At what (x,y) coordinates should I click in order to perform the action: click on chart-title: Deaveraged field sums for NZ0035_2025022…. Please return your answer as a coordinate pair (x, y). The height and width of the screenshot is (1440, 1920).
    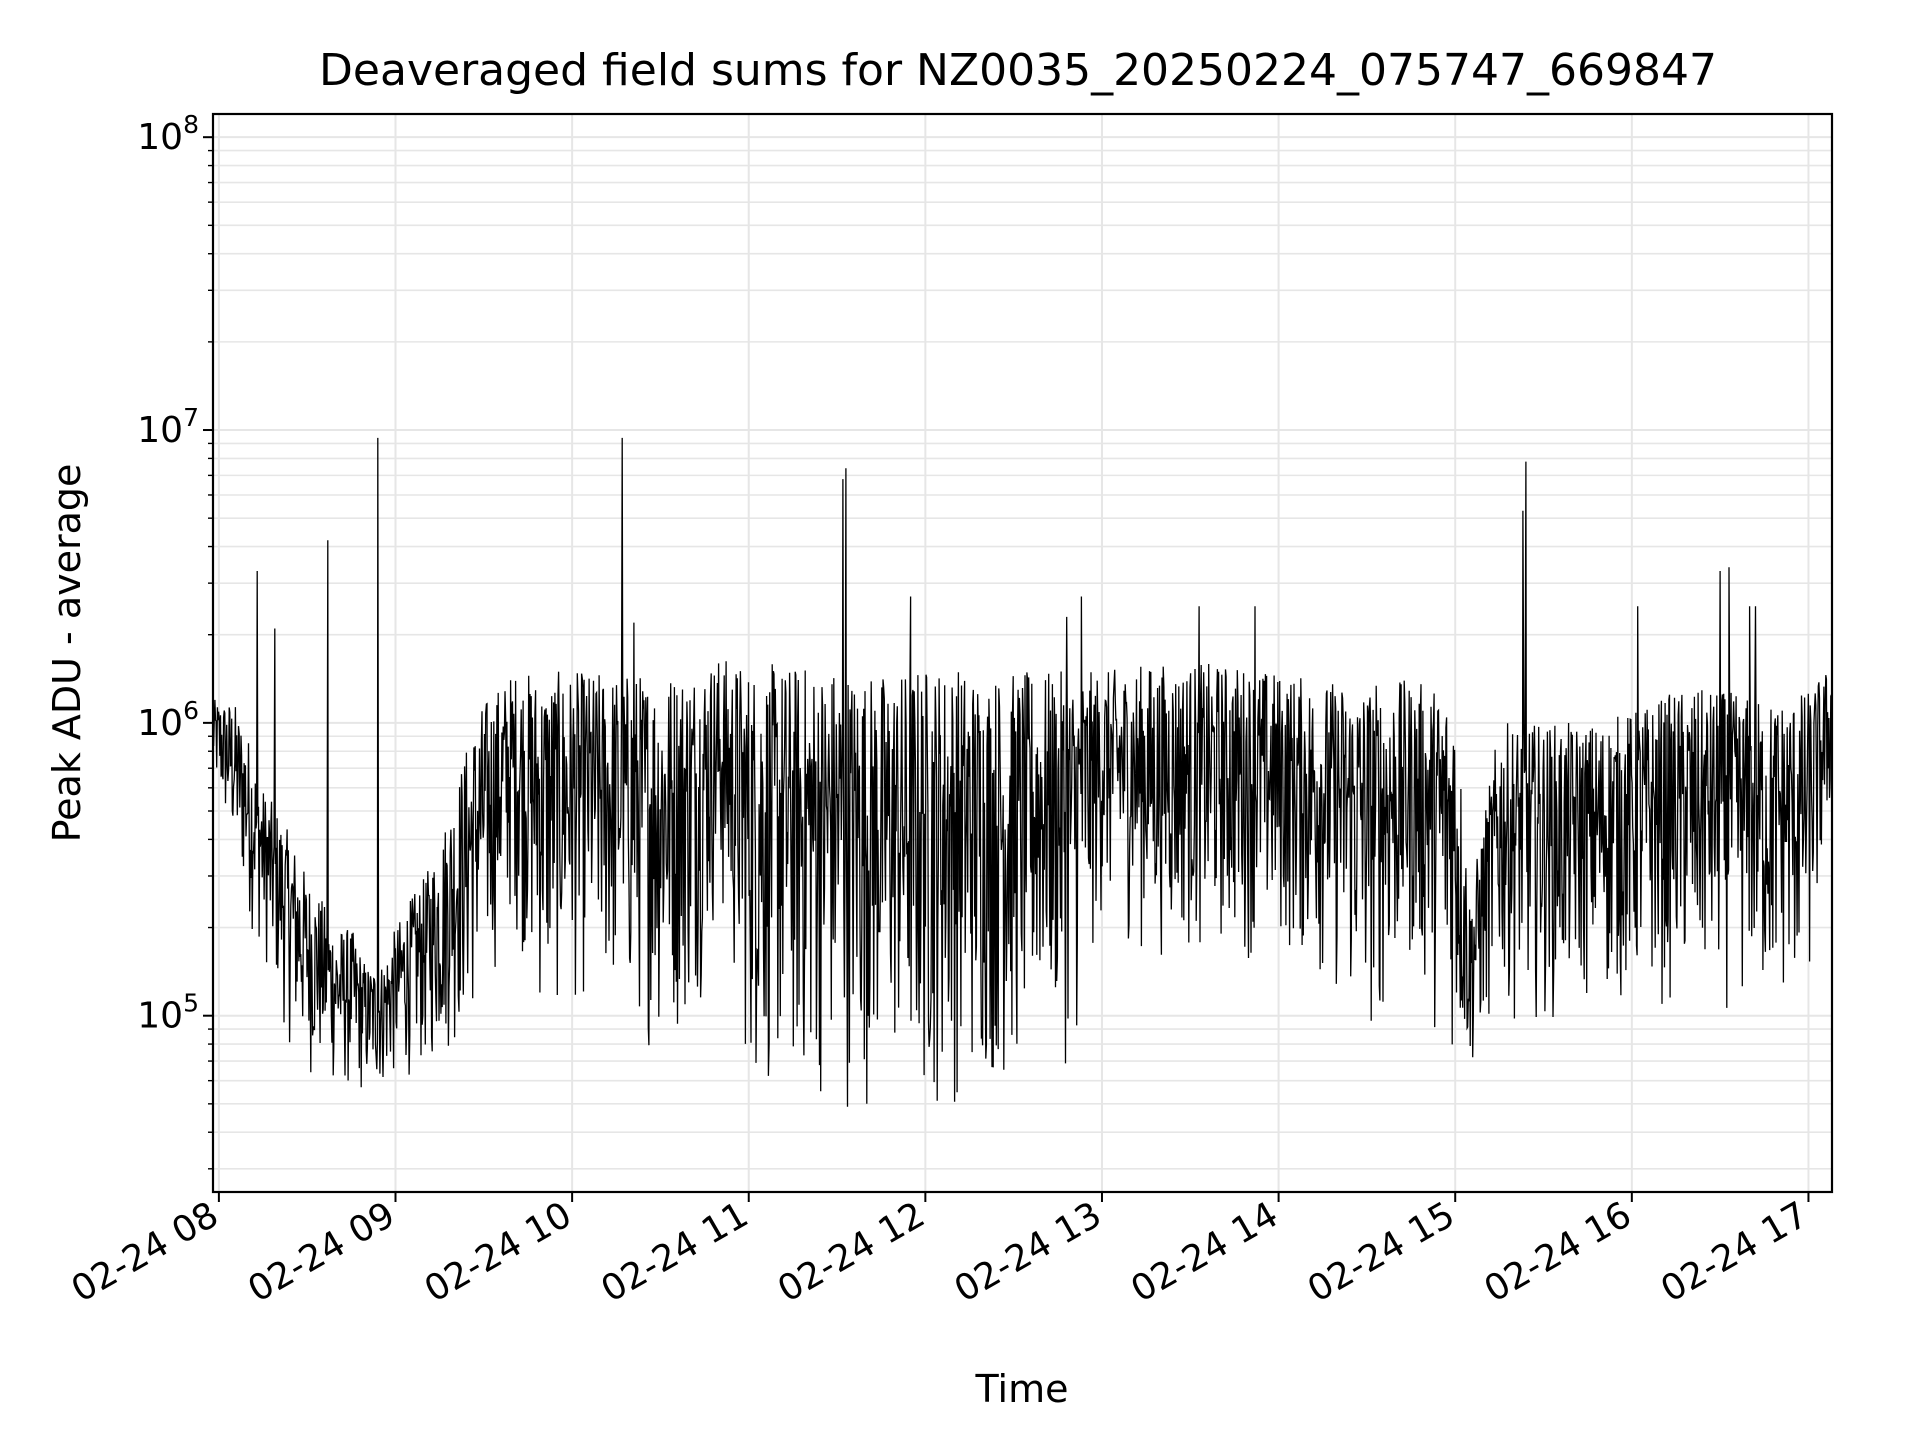
    Looking at the image, I should click on (1018, 70).